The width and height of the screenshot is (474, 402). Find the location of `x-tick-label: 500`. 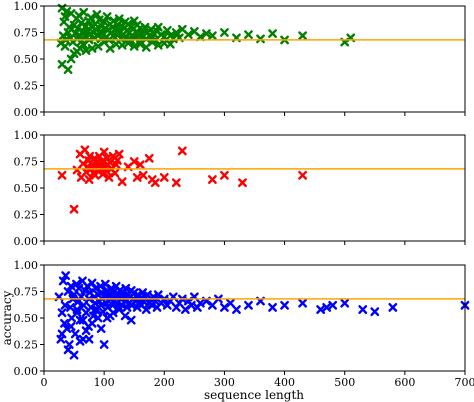

x-tick-label: 500 is located at coordinates (344, 382).